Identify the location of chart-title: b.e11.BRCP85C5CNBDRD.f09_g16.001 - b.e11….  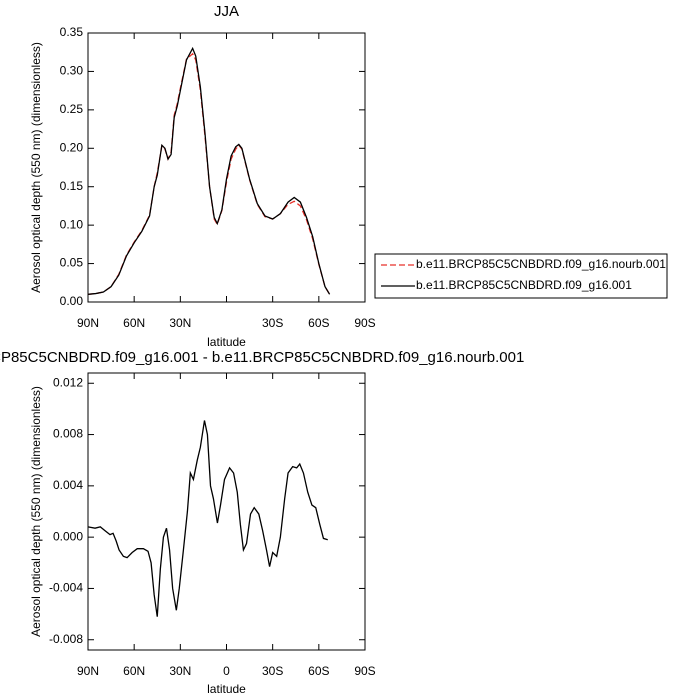
(262, 357).